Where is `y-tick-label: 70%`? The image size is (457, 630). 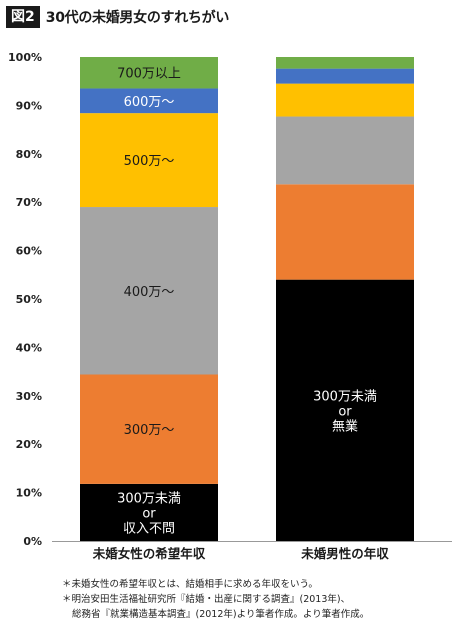
y-tick-label: 70% is located at coordinates (29, 202).